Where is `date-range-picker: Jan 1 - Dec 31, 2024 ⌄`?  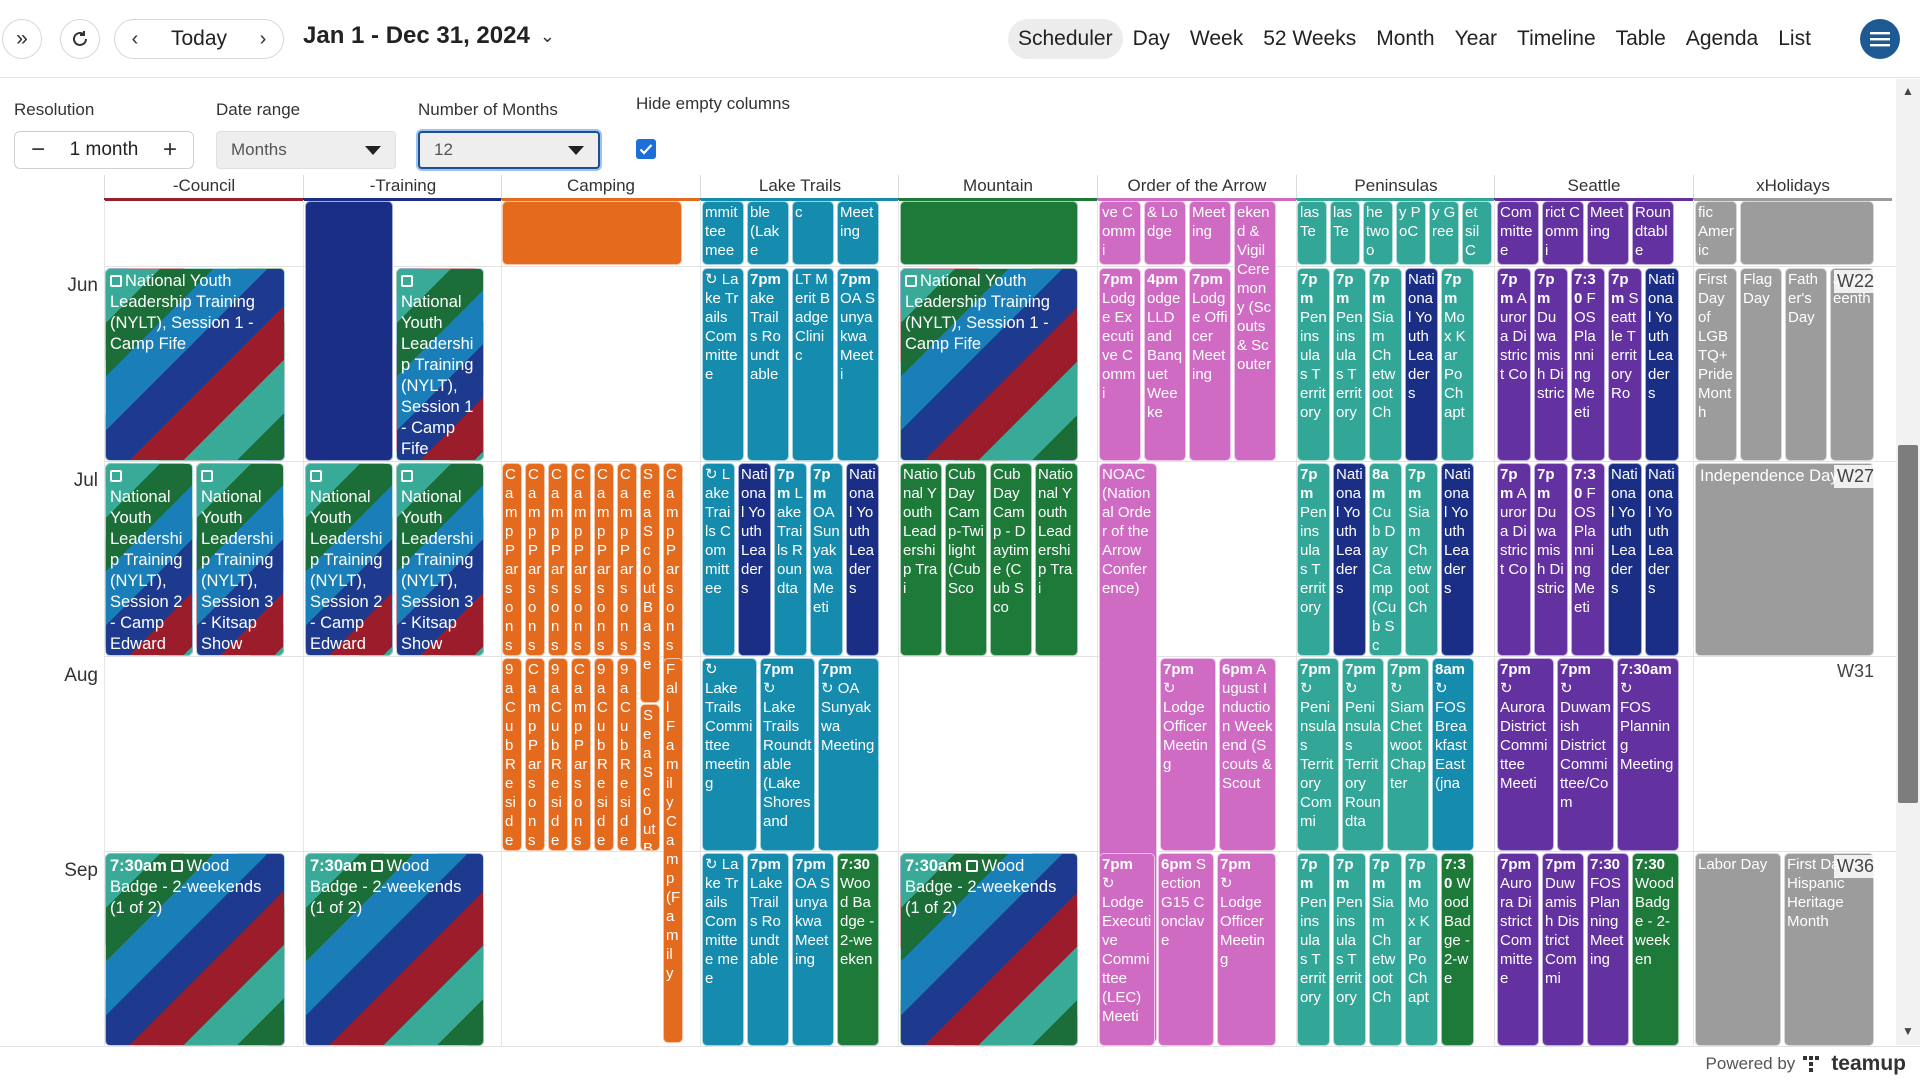
date-range-picker: Jan 1 - Dec 31, 2024 ⌄ is located at coordinates (429, 36).